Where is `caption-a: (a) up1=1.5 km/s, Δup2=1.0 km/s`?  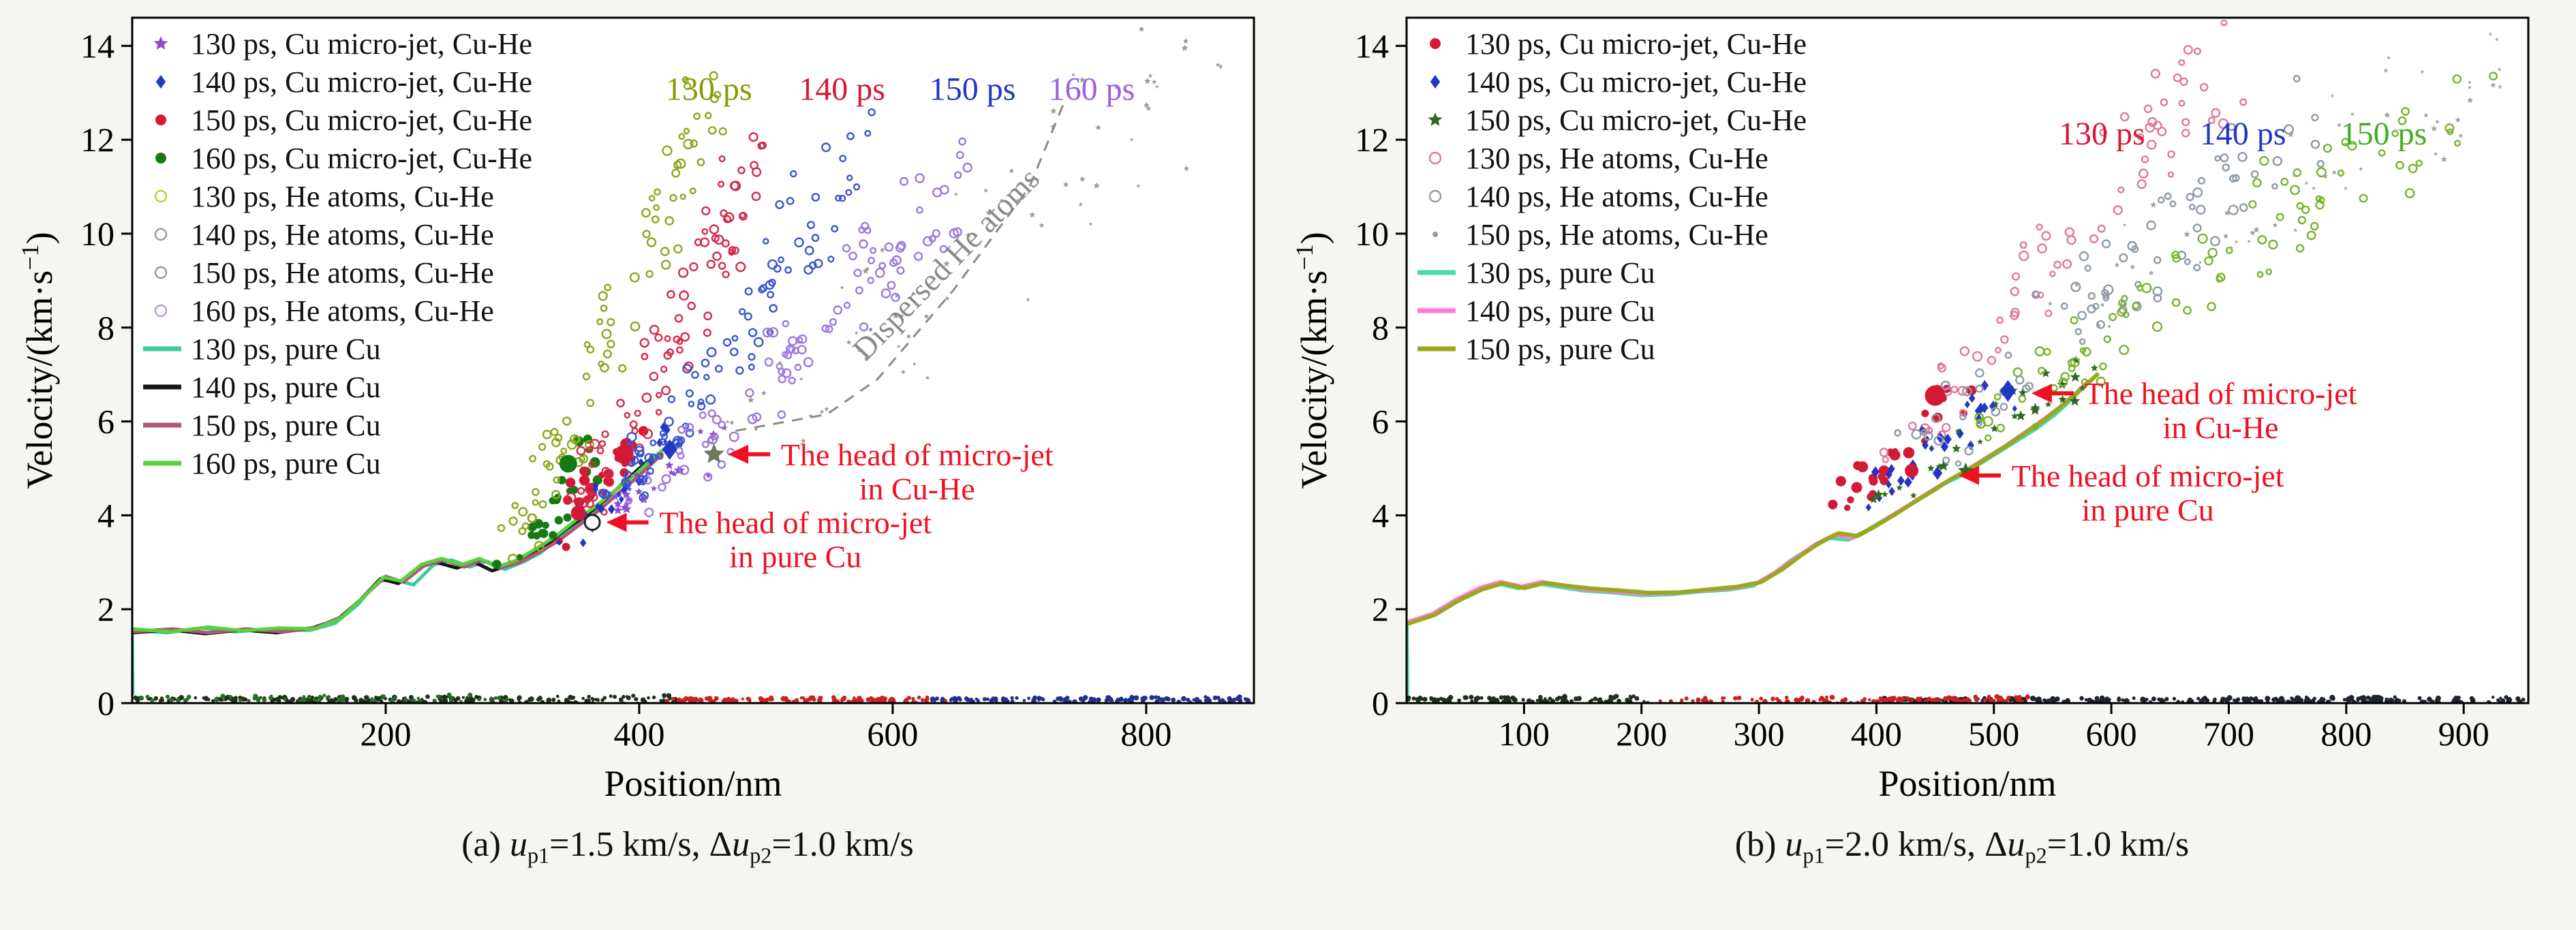
caption-a: (a) up1=1.5 km/s, Δup2=1.0 km/s is located at coordinates (643, 846).